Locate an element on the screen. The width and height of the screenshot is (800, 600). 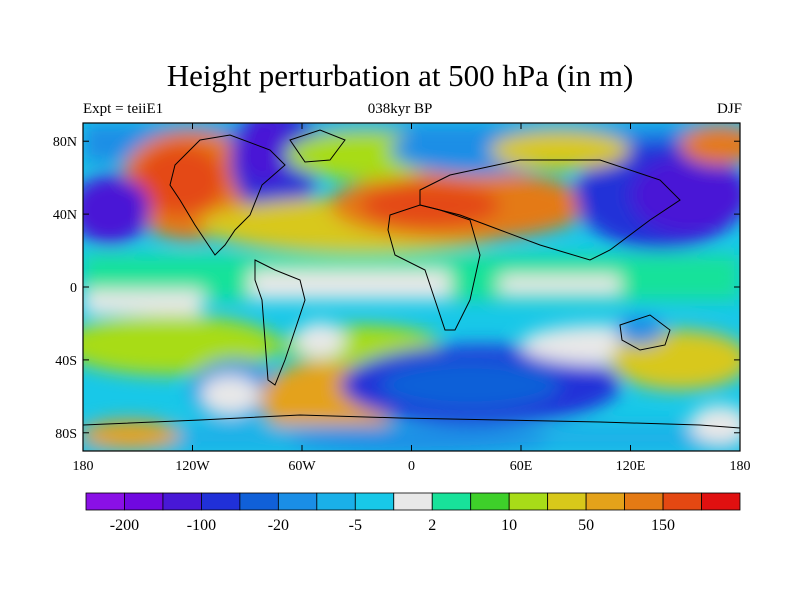
colorbar-label: -20 is located at coordinates (278, 525).